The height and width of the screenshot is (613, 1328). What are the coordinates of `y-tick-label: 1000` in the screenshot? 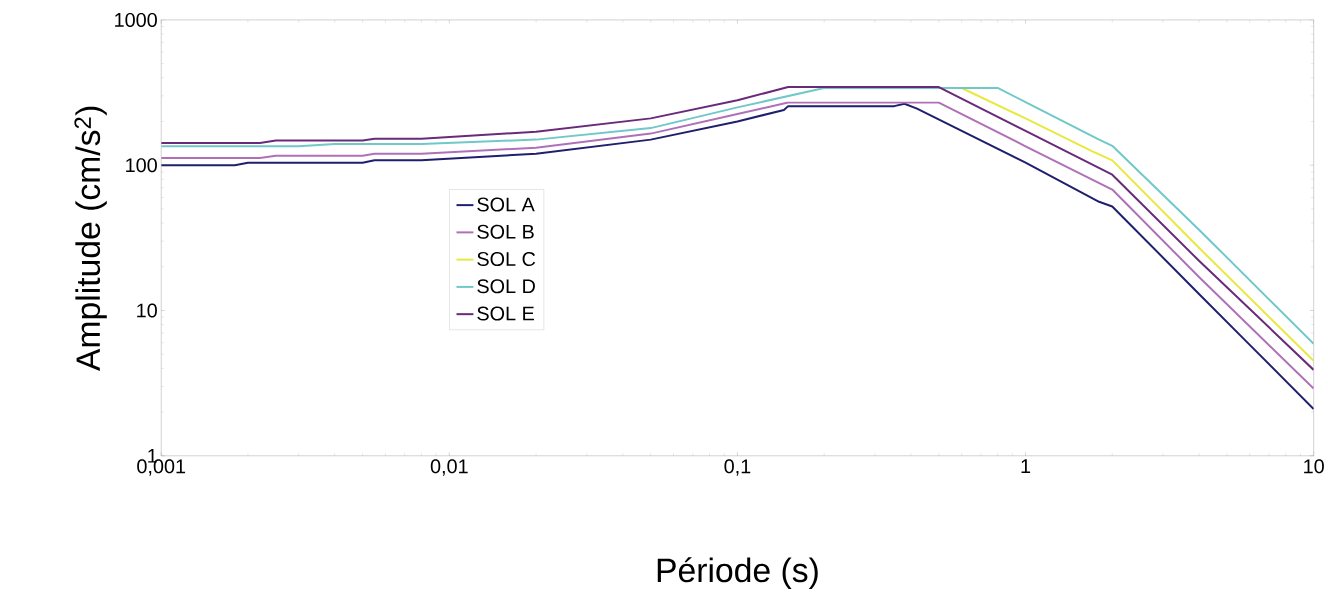 It's located at (136, 19).